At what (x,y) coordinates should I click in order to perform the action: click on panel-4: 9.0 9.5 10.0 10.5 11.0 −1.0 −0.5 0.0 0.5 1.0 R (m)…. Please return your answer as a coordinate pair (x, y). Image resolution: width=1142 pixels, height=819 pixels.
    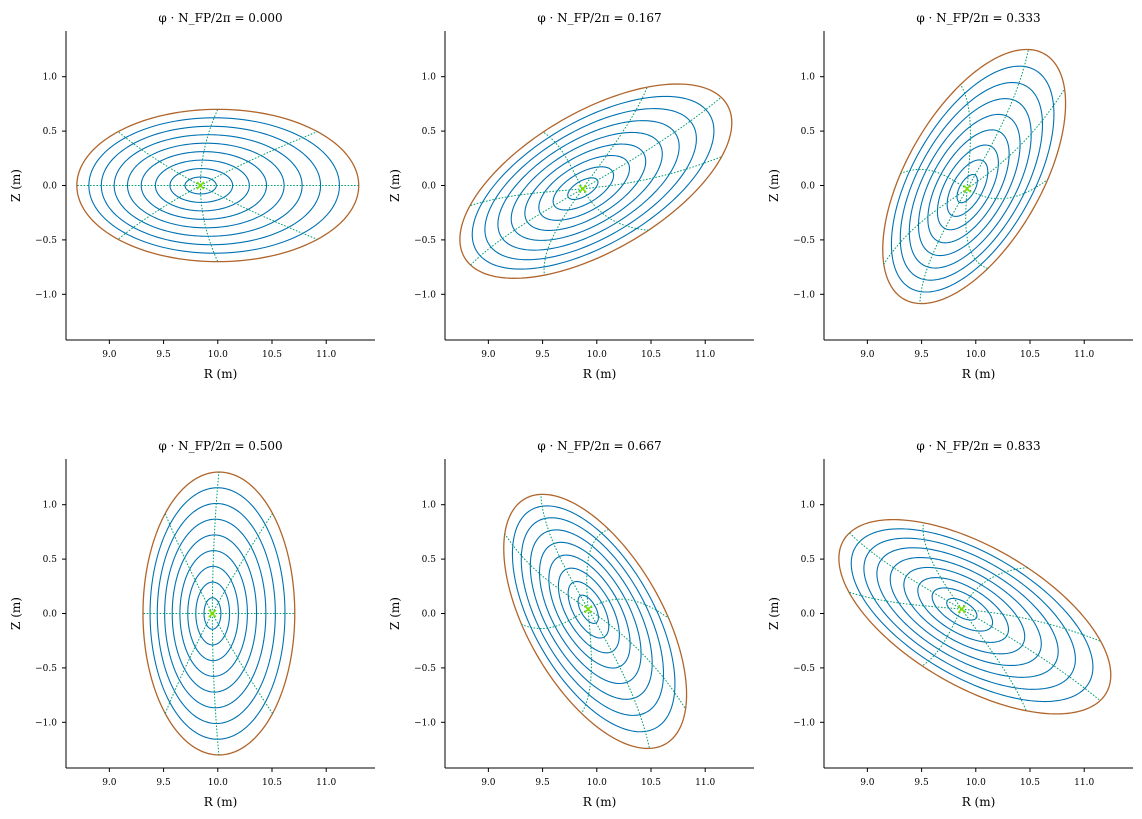
    Looking at the image, I should click on (571, 624).